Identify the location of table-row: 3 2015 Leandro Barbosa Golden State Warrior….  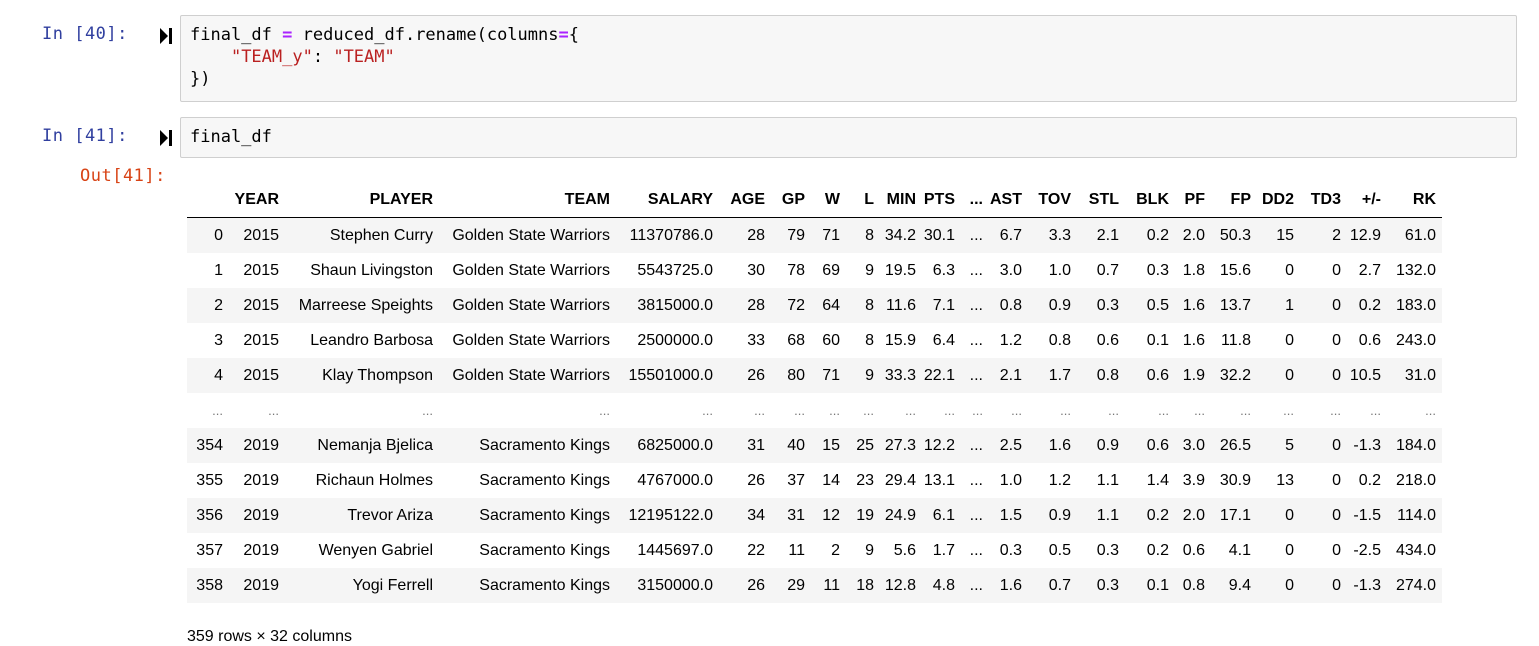
(814, 340).